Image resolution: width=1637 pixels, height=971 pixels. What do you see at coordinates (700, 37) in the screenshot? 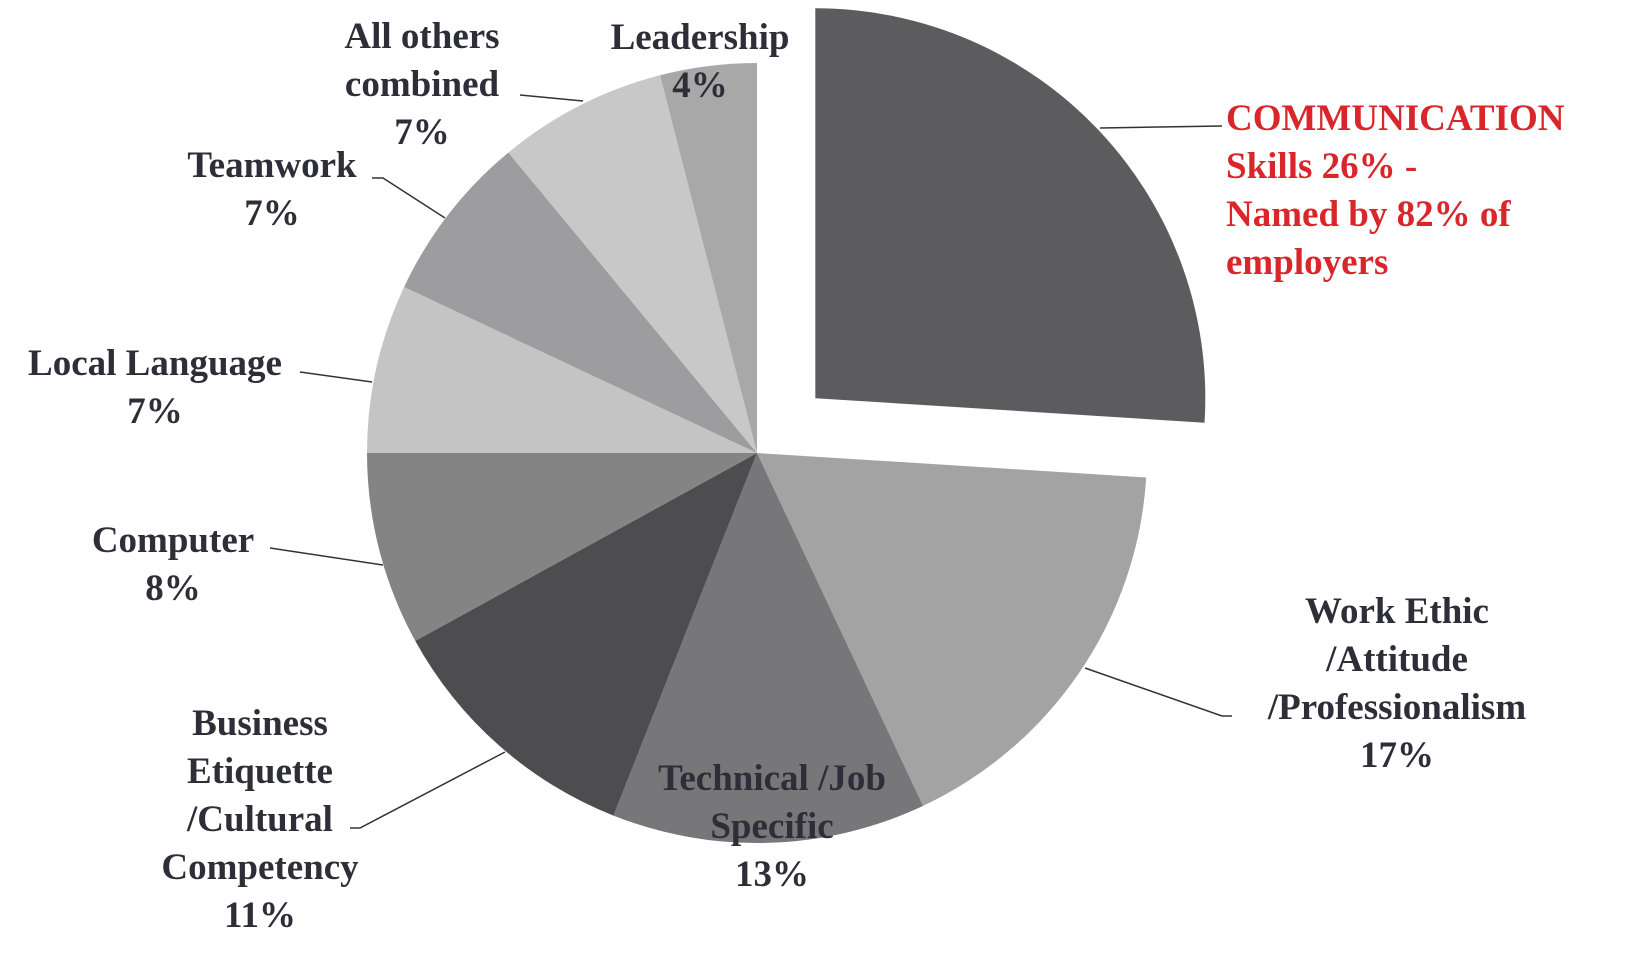
I see `category-label: Leadership` at bounding box center [700, 37].